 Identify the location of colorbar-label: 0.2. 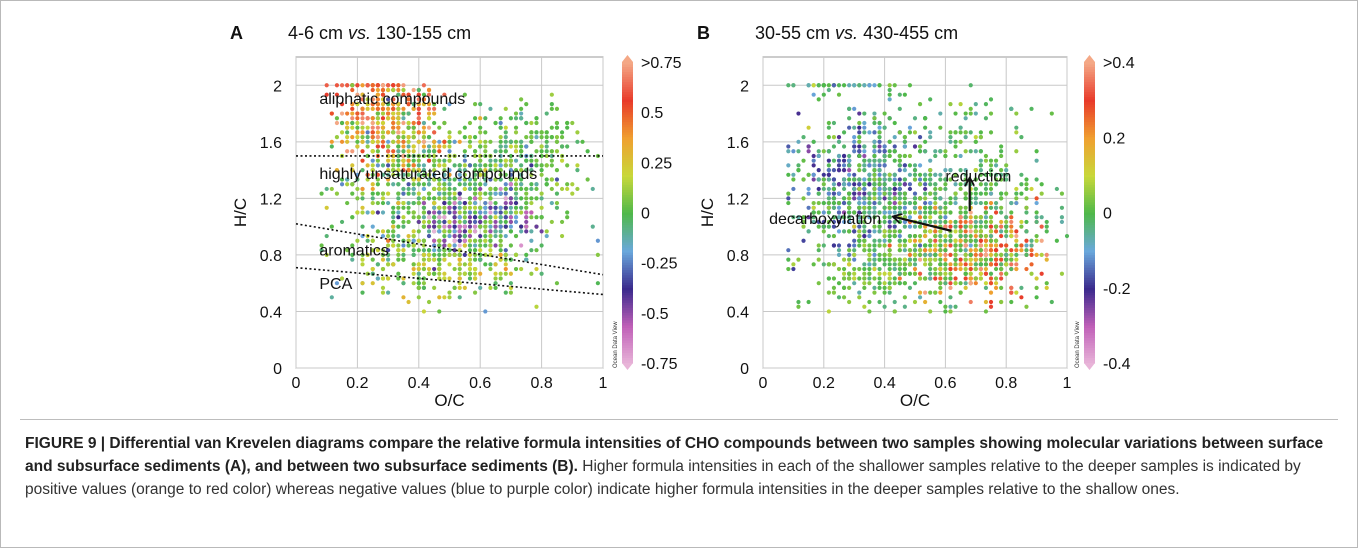
(1114, 138).